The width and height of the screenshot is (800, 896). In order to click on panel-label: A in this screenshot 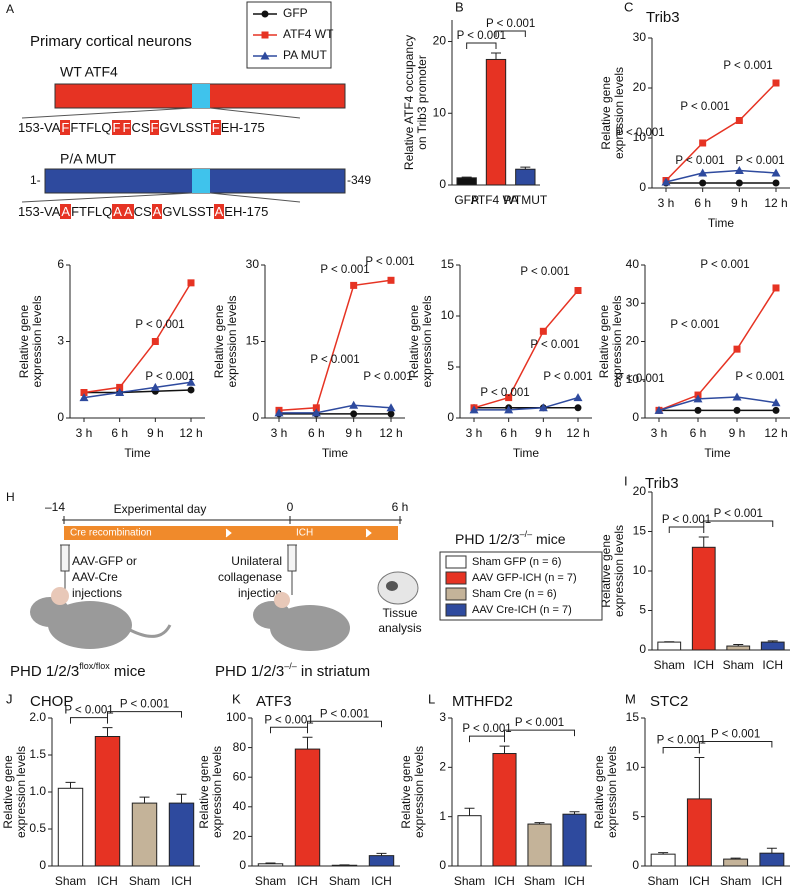, I will do `click(10, 9)`.